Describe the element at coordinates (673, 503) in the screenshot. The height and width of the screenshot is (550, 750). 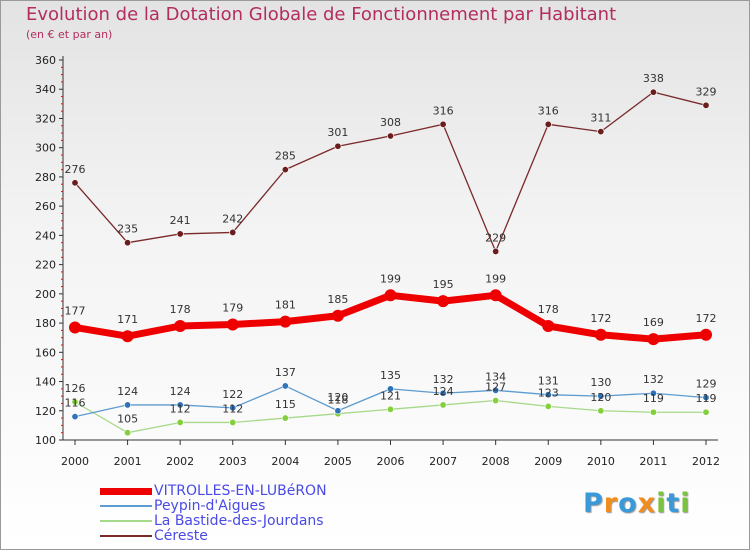
I see `logo-letter: t` at that location.